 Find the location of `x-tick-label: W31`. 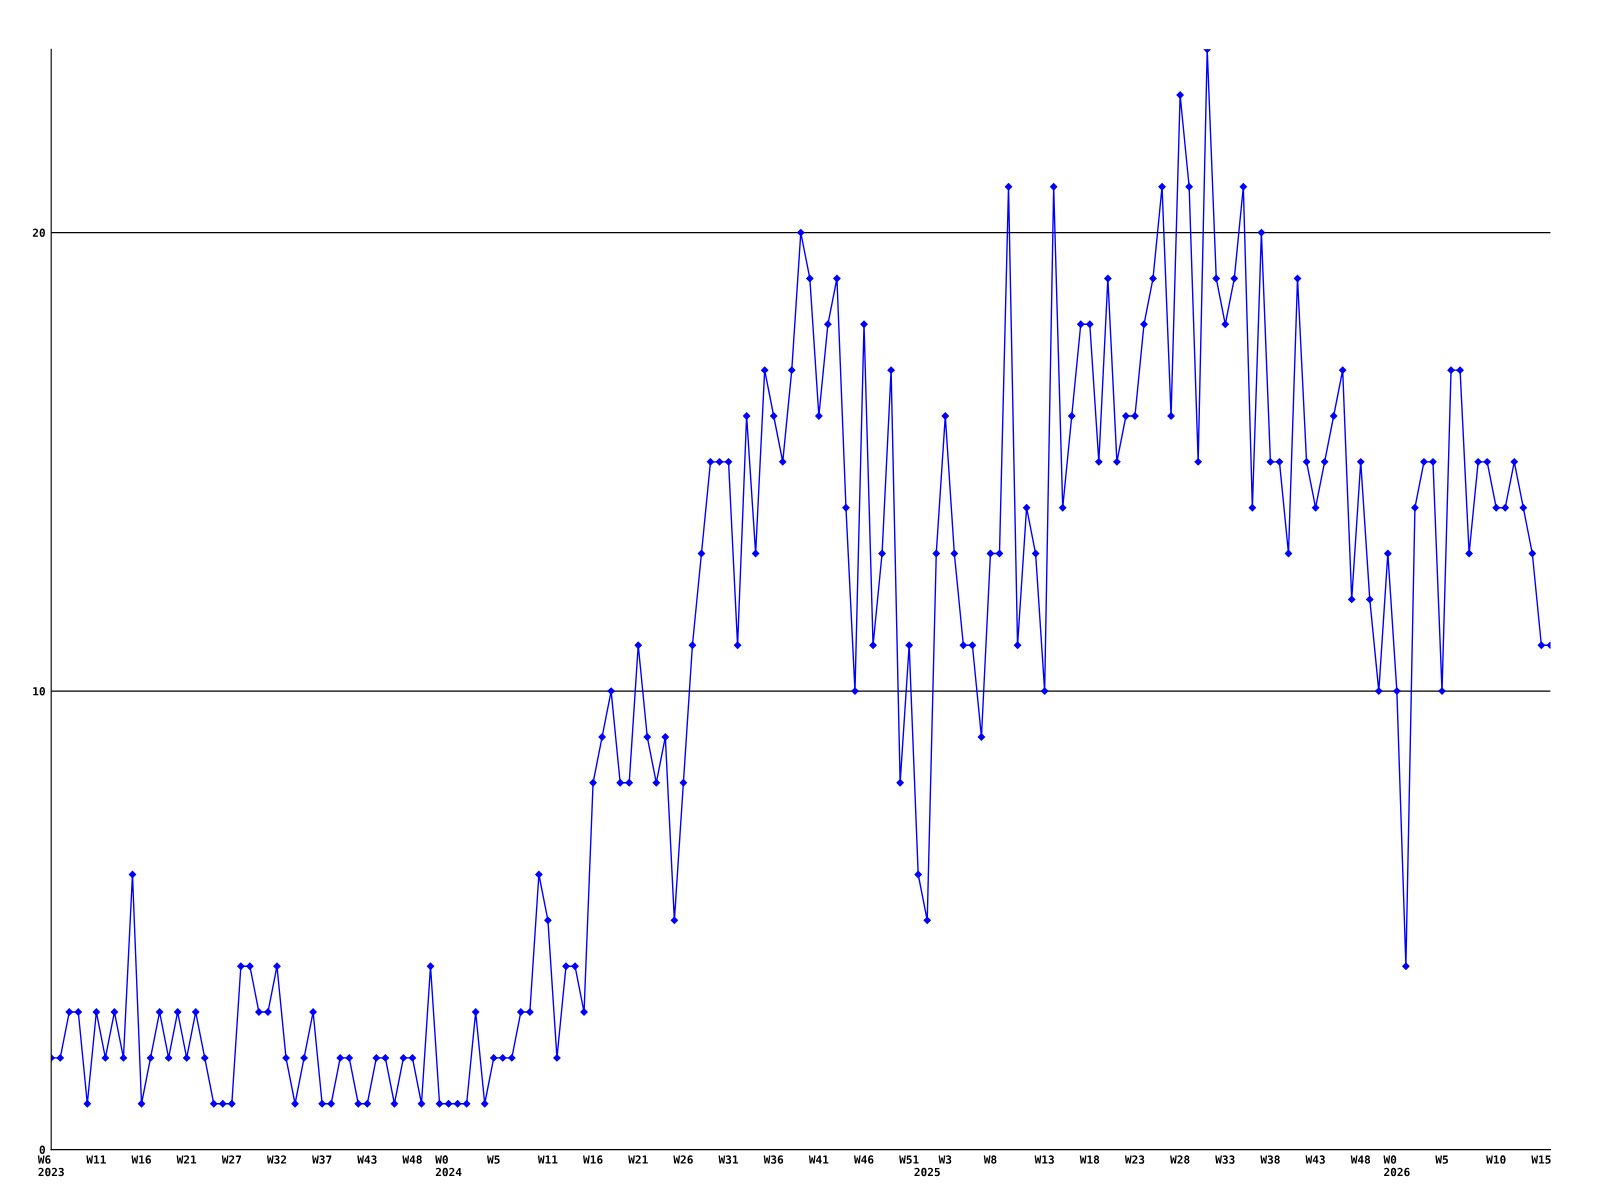

x-tick-label: W31 is located at coordinates (728, 1159).